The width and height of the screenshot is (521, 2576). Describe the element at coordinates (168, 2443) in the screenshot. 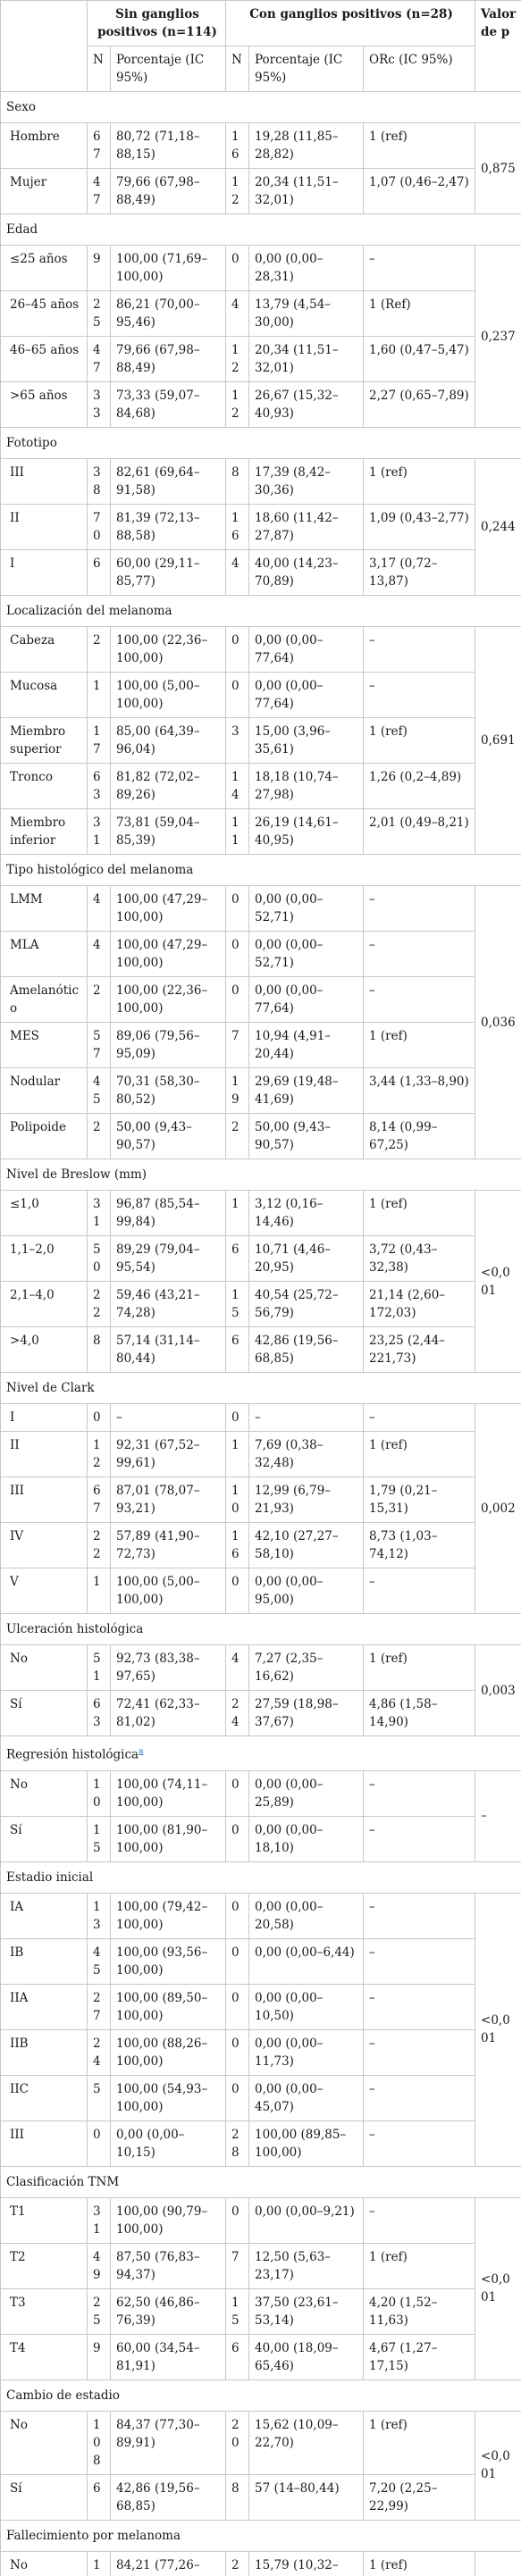

I see `cell-pct-no-nodes: 84,37 (77,30–89,91)` at that location.